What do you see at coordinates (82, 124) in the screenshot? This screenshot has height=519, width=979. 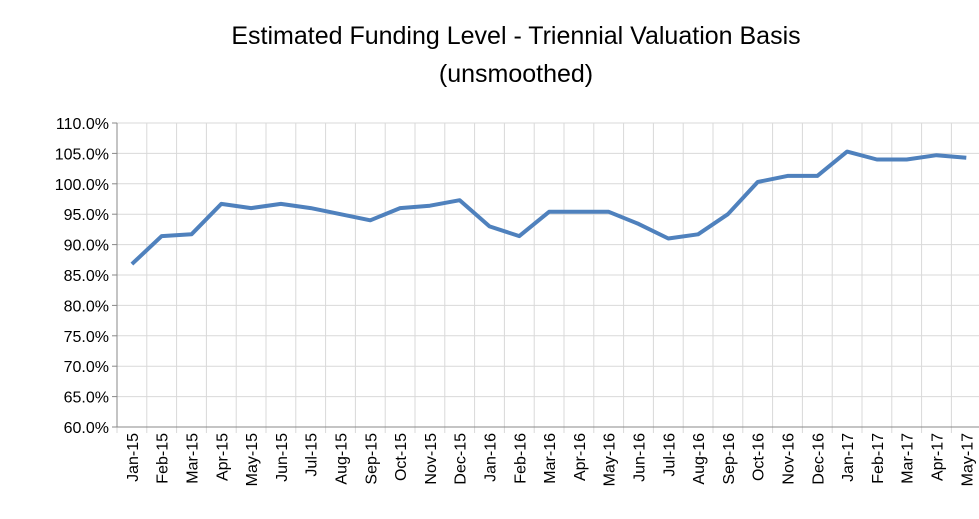 I see `y-tick-label: 110.0%` at bounding box center [82, 124].